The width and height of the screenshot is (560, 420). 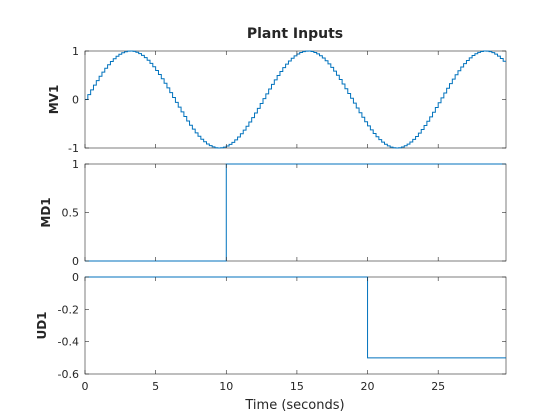 I want to click on ytick-label-md1-0: 1, so click(x=75, y=164).